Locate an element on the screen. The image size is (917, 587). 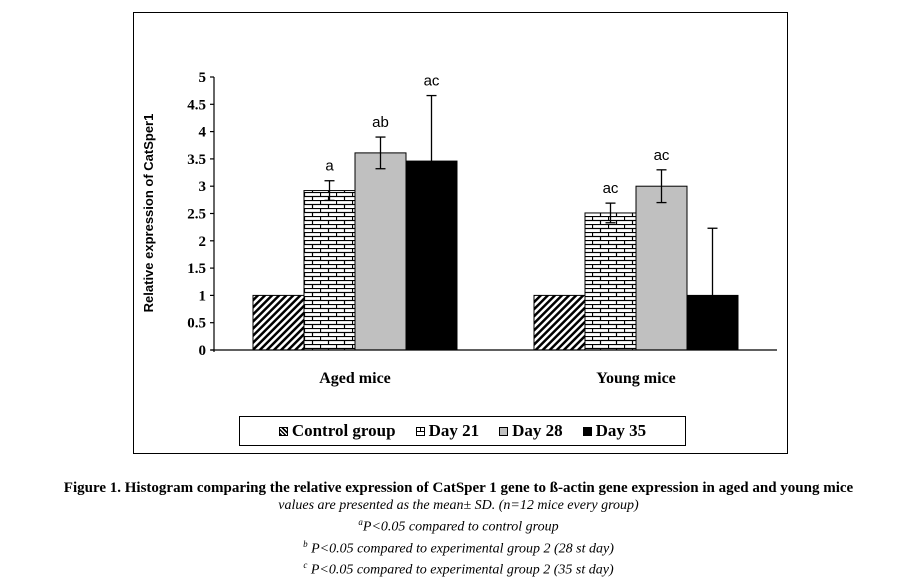
legend-item-day35: Day 35 is located at coordinates (614, 431).